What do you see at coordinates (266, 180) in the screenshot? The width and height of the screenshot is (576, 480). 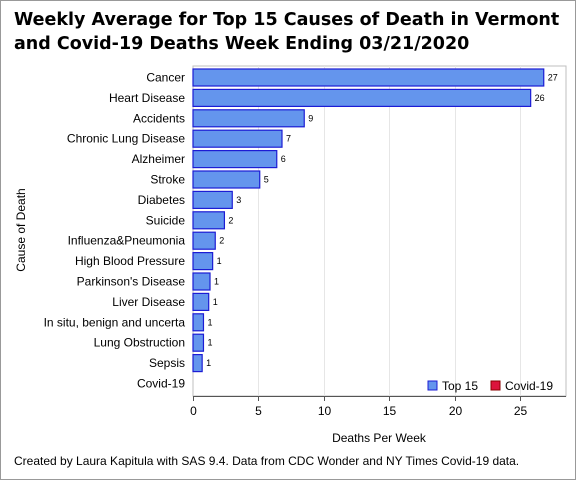 I see `value-label: 5` at bounding box center [266, 180].